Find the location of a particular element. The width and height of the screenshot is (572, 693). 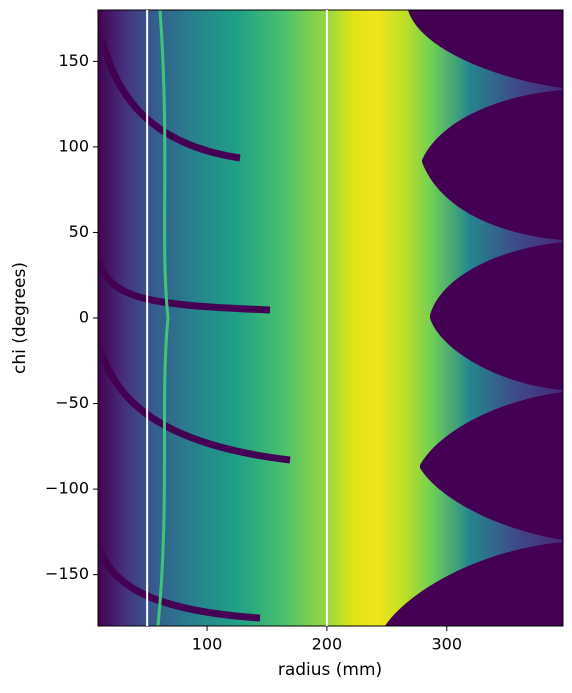

y-tick-label: −150 is located at coordinates (67, 573).